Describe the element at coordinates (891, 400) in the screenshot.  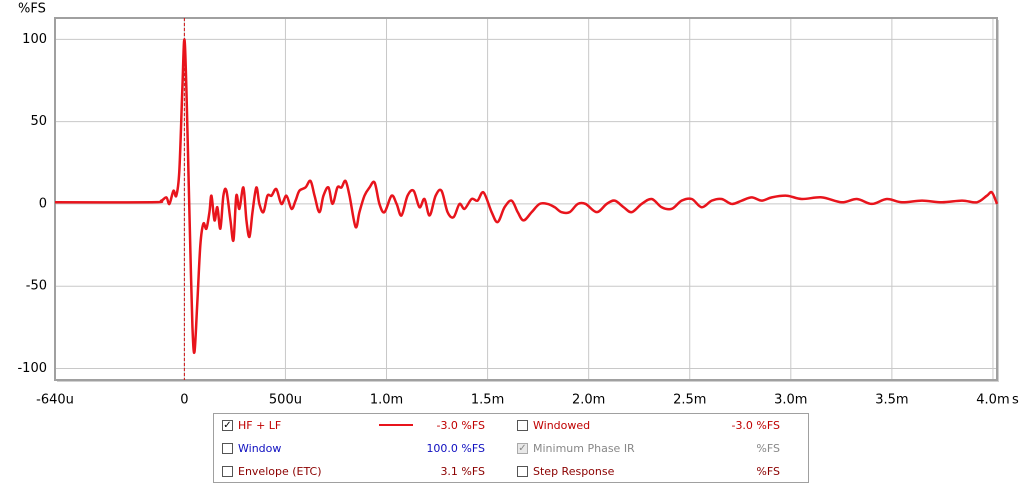
I see `x-tick-label: 3.5m` at that location.